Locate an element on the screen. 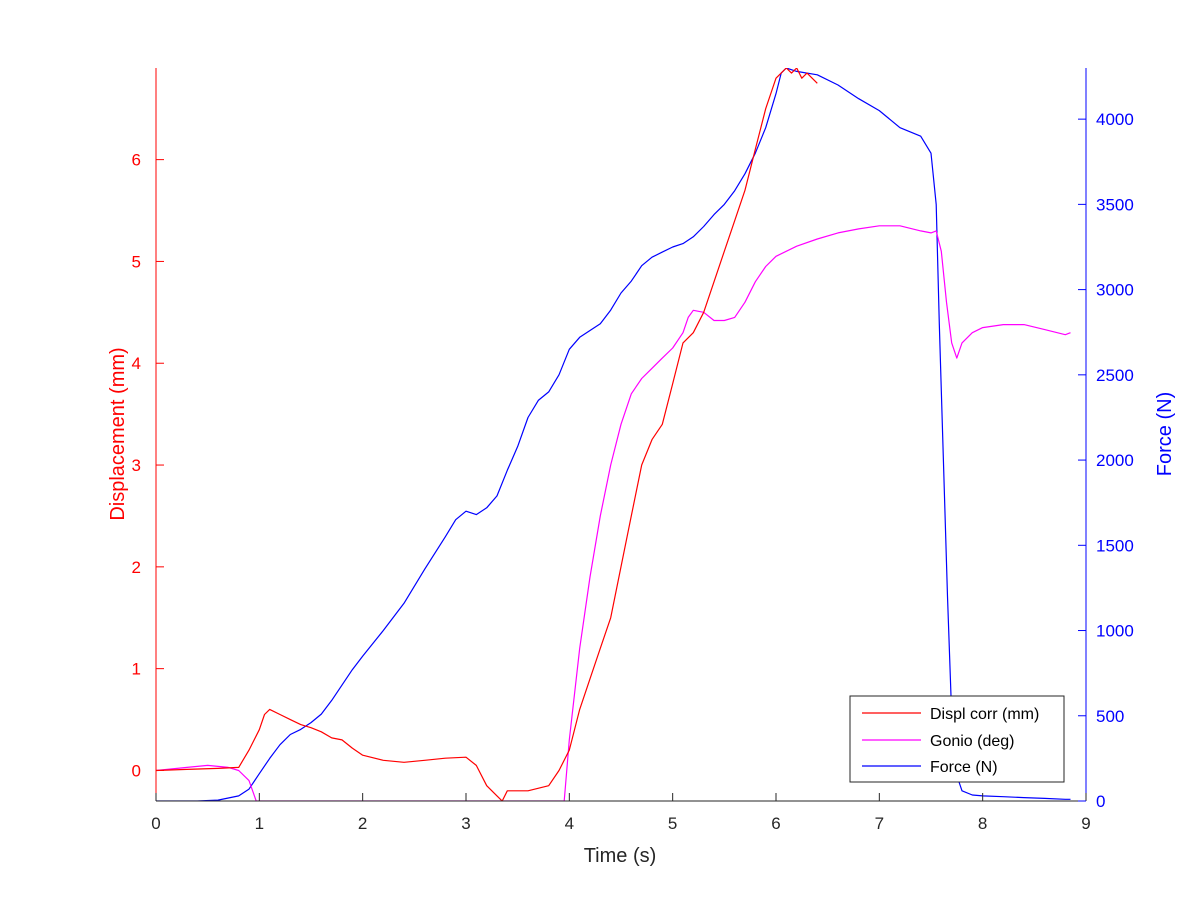  legend: Displ corr (mm) Gonio (deg) Force (N) is located at coordinates (957, 739).